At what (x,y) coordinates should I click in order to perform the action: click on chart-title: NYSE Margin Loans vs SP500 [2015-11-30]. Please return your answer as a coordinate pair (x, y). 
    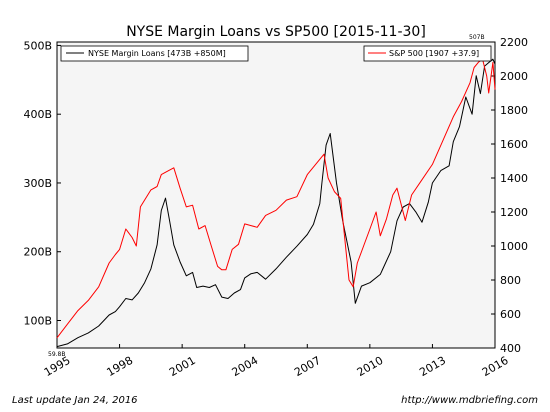
    Looking at the image, I should click on (276, 32).